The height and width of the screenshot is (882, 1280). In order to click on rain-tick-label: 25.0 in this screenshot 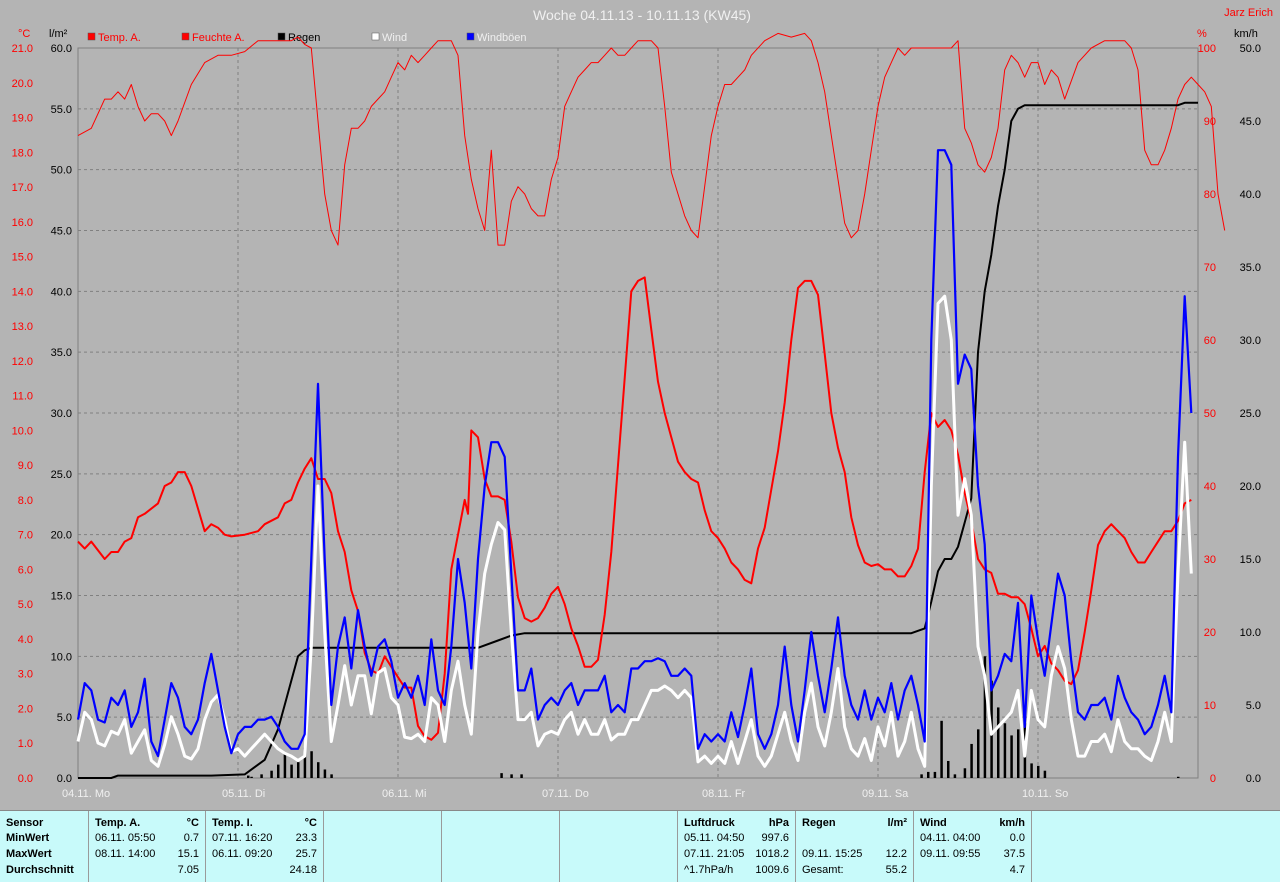, I will do `click(61, 475)`.